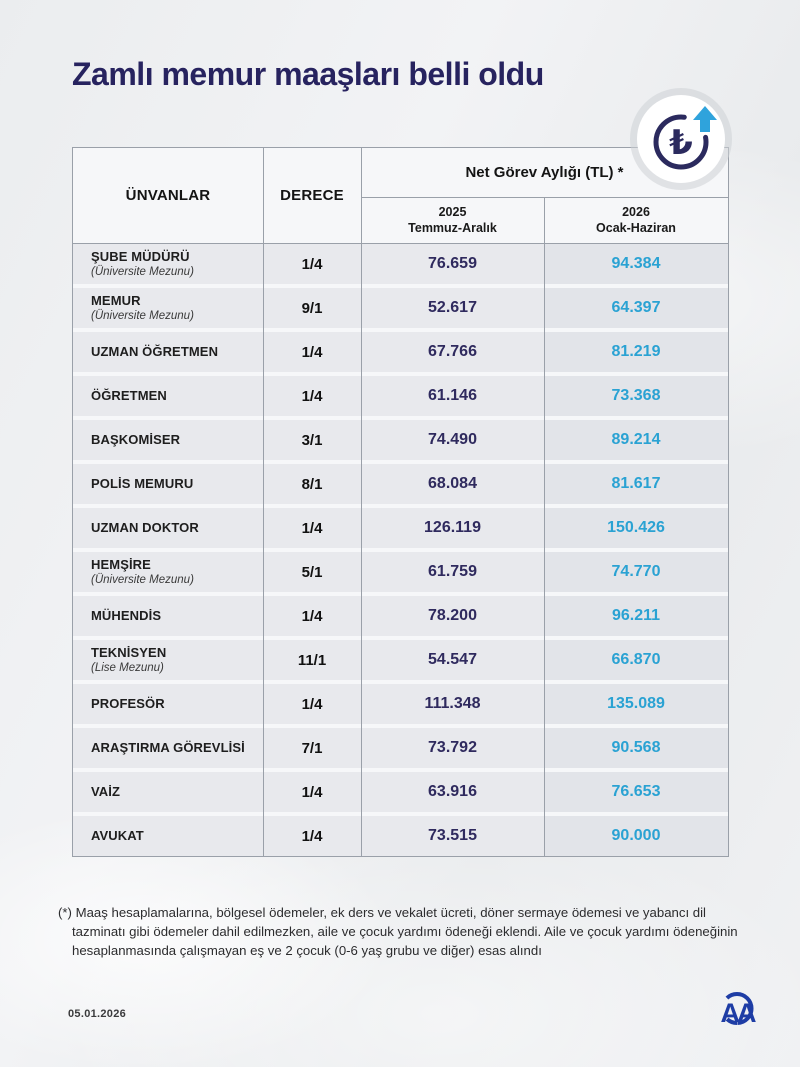 This screenshot has width=800, height=1067. What do you see at coordinates (452, 528) in the screenshot?
I see `cell-2025: 126.119` at bounding box center [452, 528].